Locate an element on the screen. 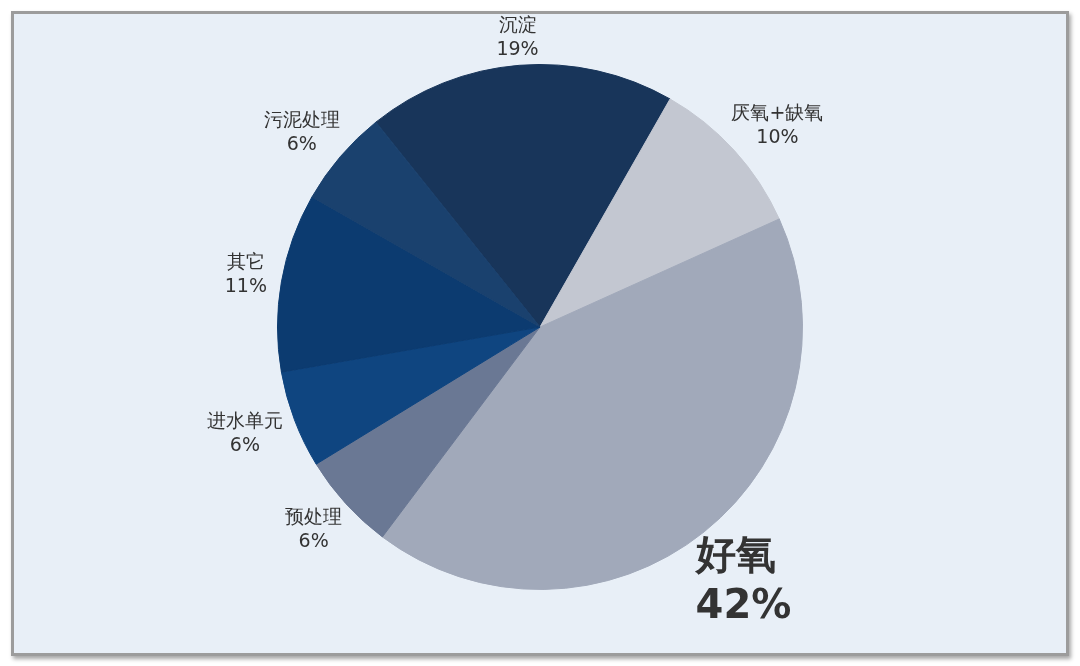 The width and height of the screenshot is (1080, 666). slice-label: 其它 is located at coordinates (245, 261).